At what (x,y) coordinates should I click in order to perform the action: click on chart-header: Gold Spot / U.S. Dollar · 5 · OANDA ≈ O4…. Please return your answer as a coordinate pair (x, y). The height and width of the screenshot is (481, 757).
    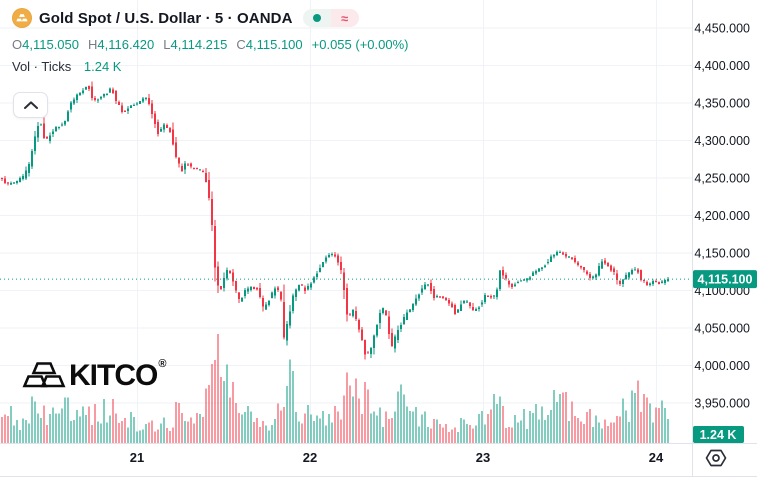
    Looking at the image, I should click on (210, 40).